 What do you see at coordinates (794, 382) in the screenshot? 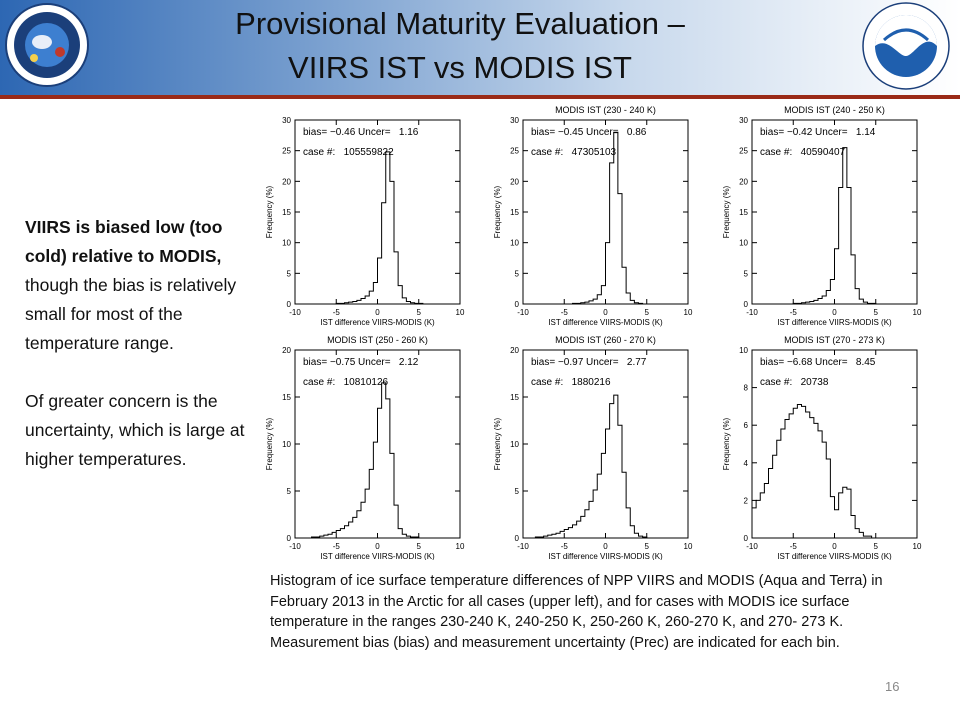
I see `stats-case-count: case #: 20738` at bounding box center [794, 382].